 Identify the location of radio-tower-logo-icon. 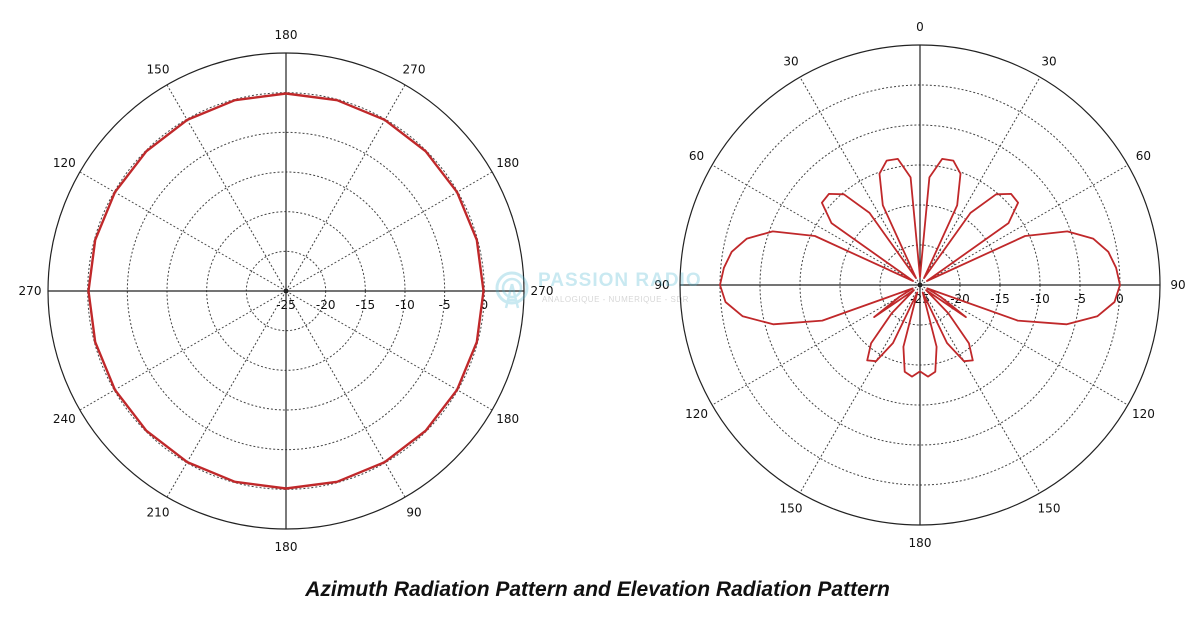
(512, 290).